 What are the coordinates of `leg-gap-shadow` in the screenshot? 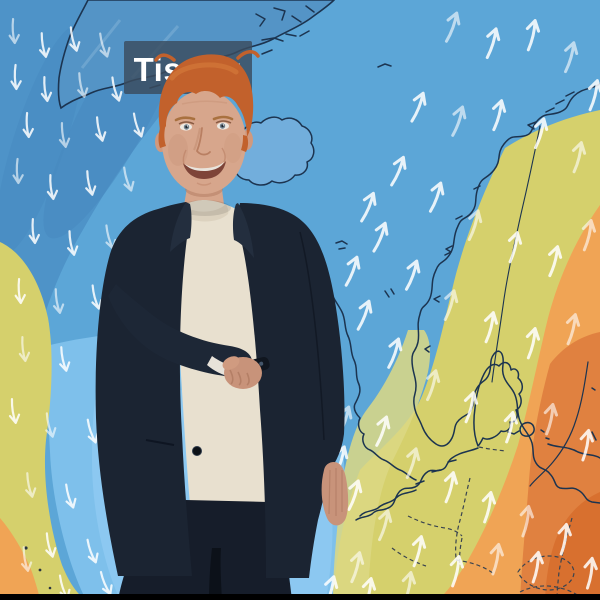 It's located at (215, 574).